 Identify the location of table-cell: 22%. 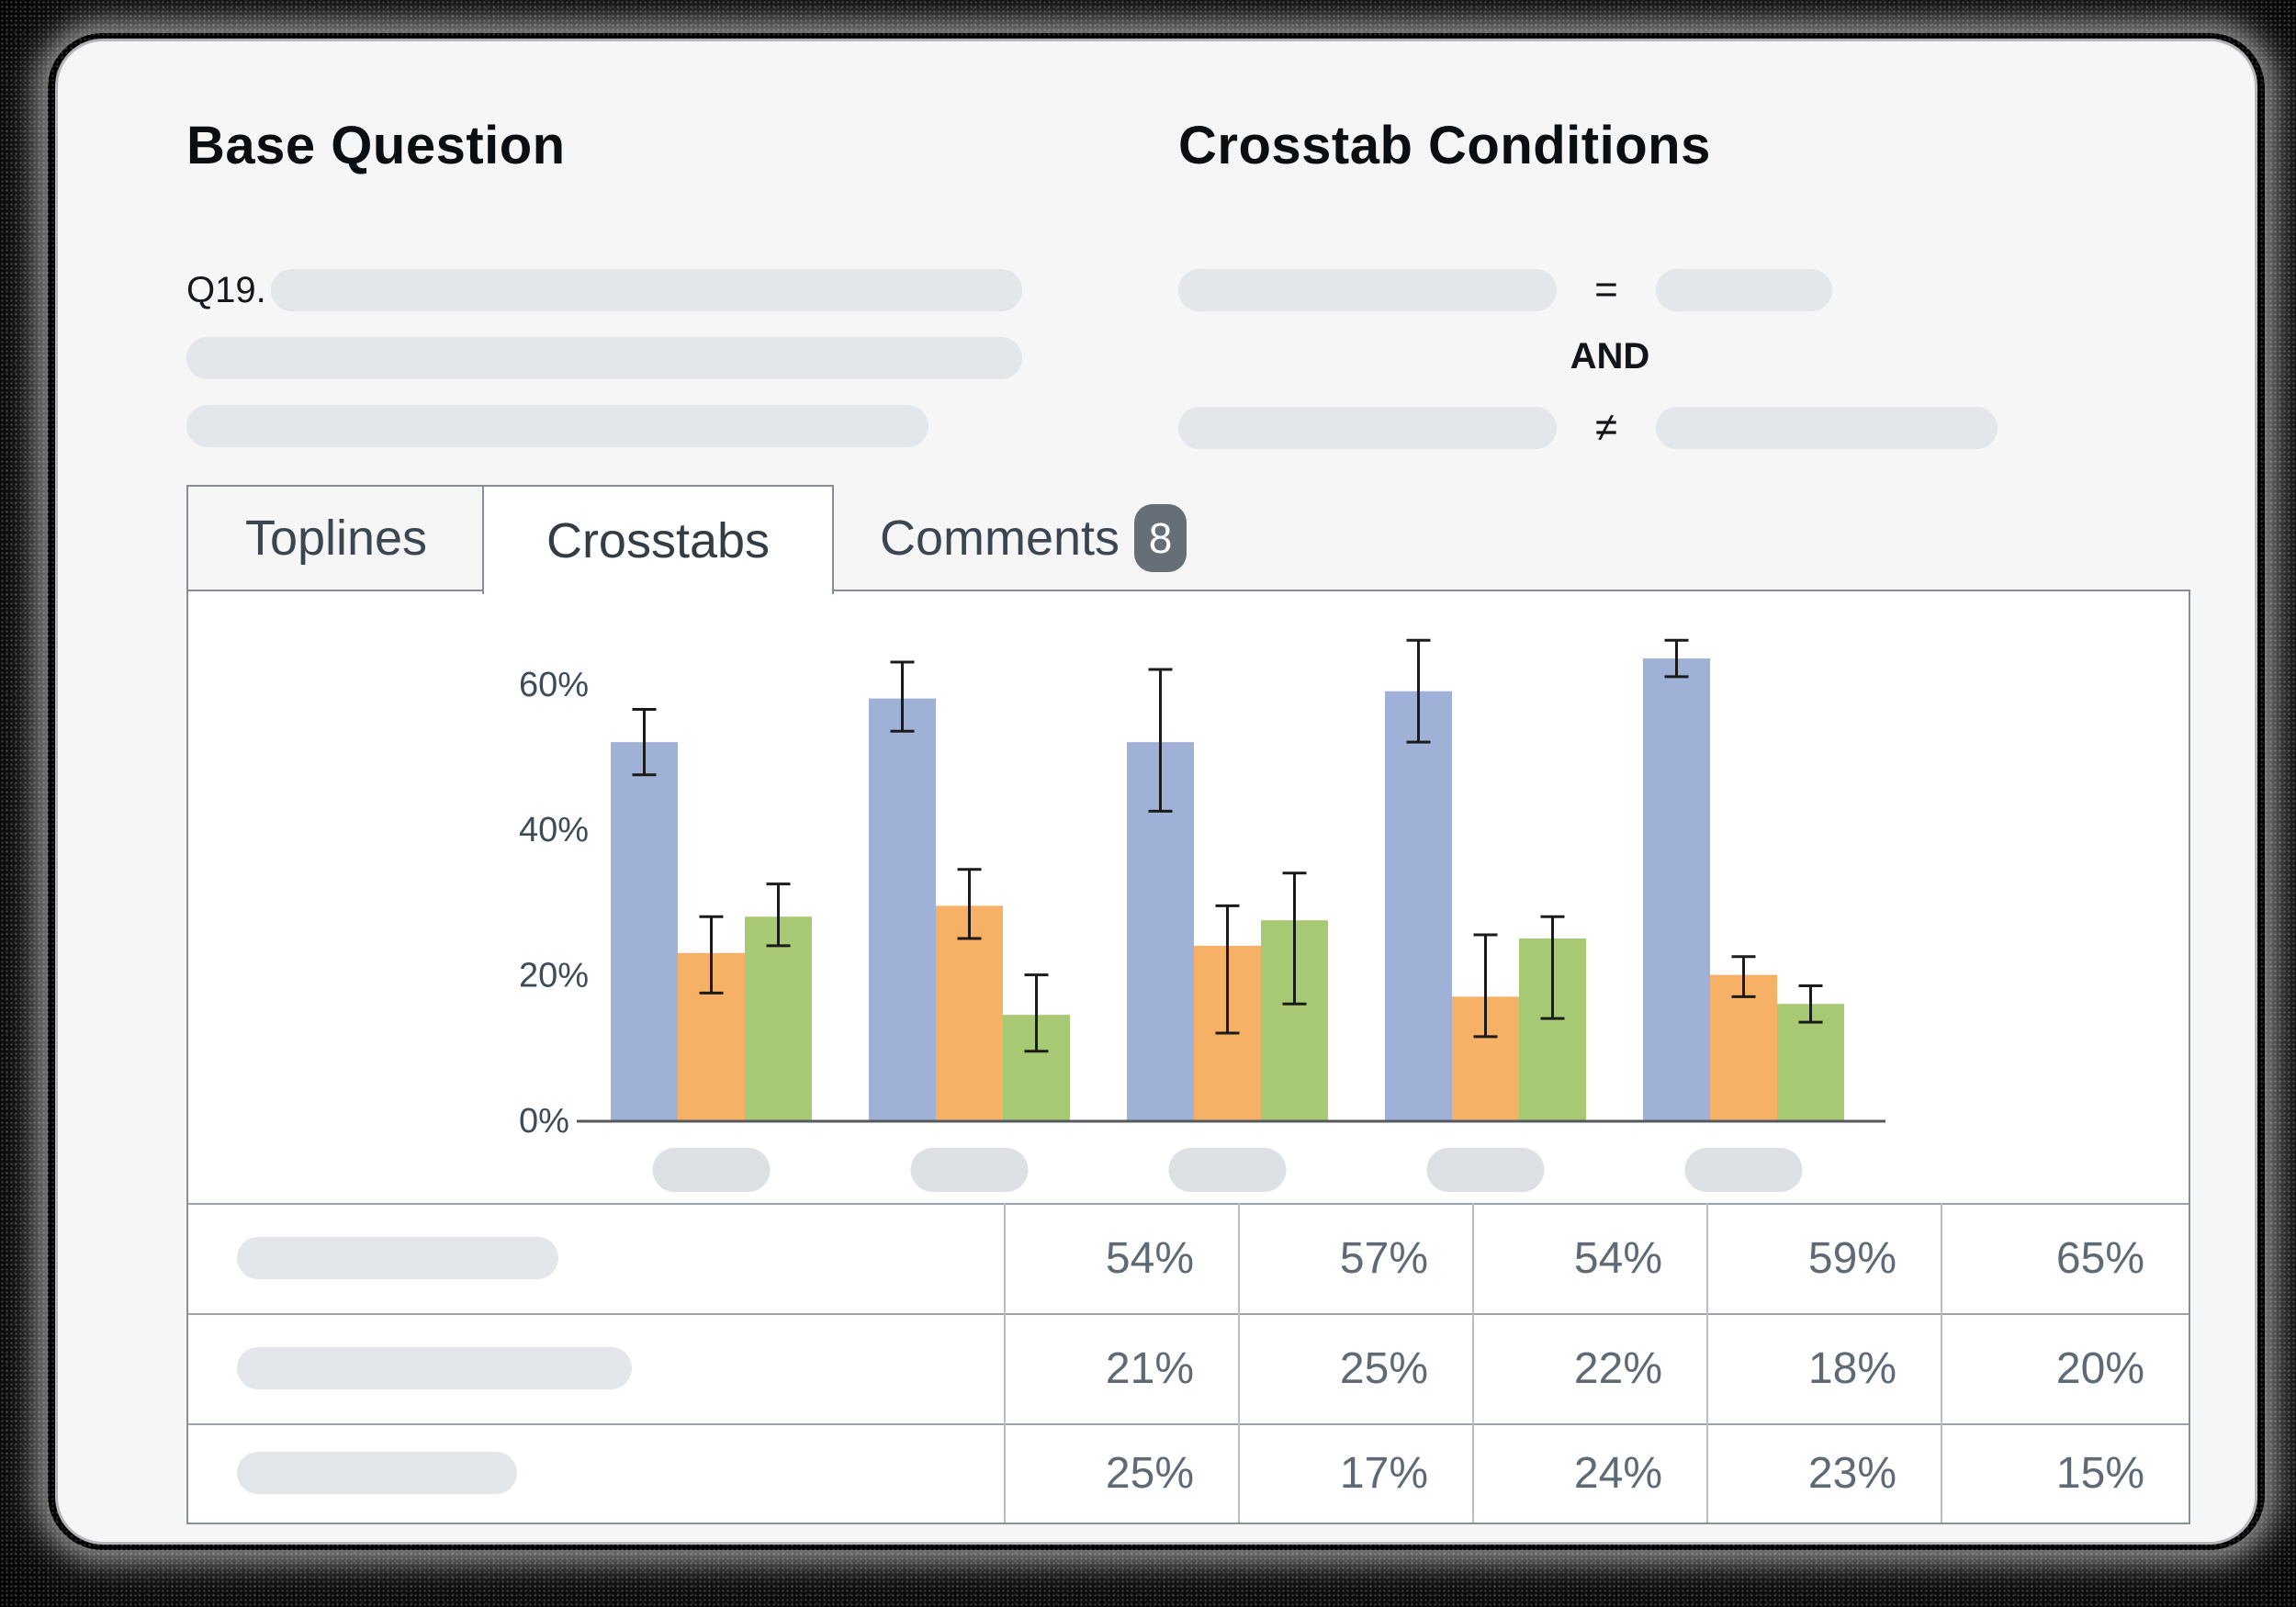
(1617, 1368).